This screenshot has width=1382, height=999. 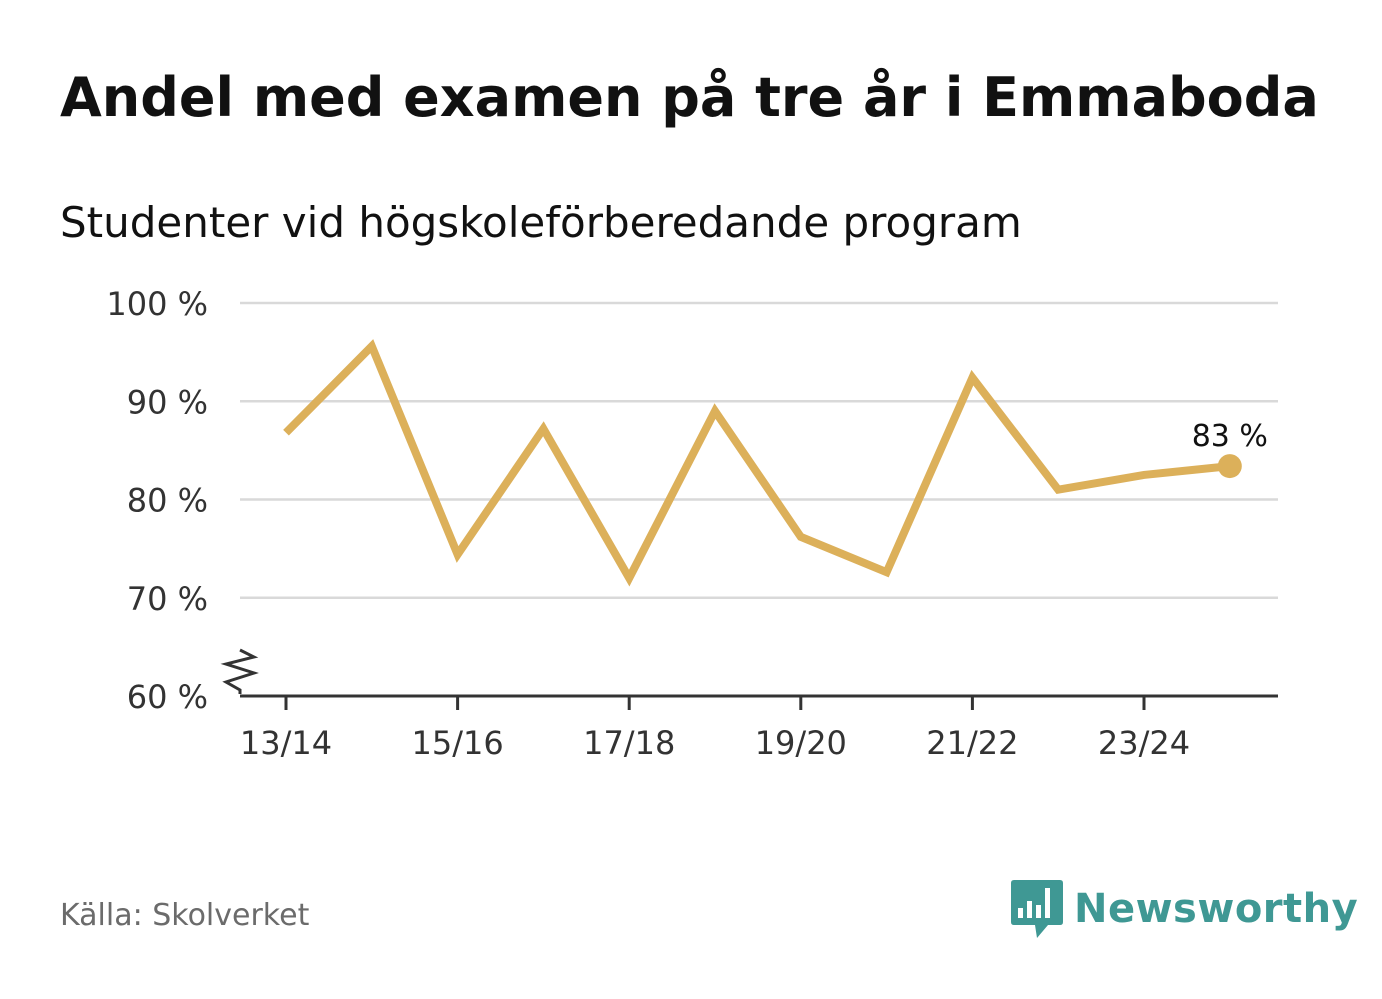 What do you see at coordinates (167, 599) in the screenshot?
I see `y-tick-label: 70 %` at bounding box center [167, 599].